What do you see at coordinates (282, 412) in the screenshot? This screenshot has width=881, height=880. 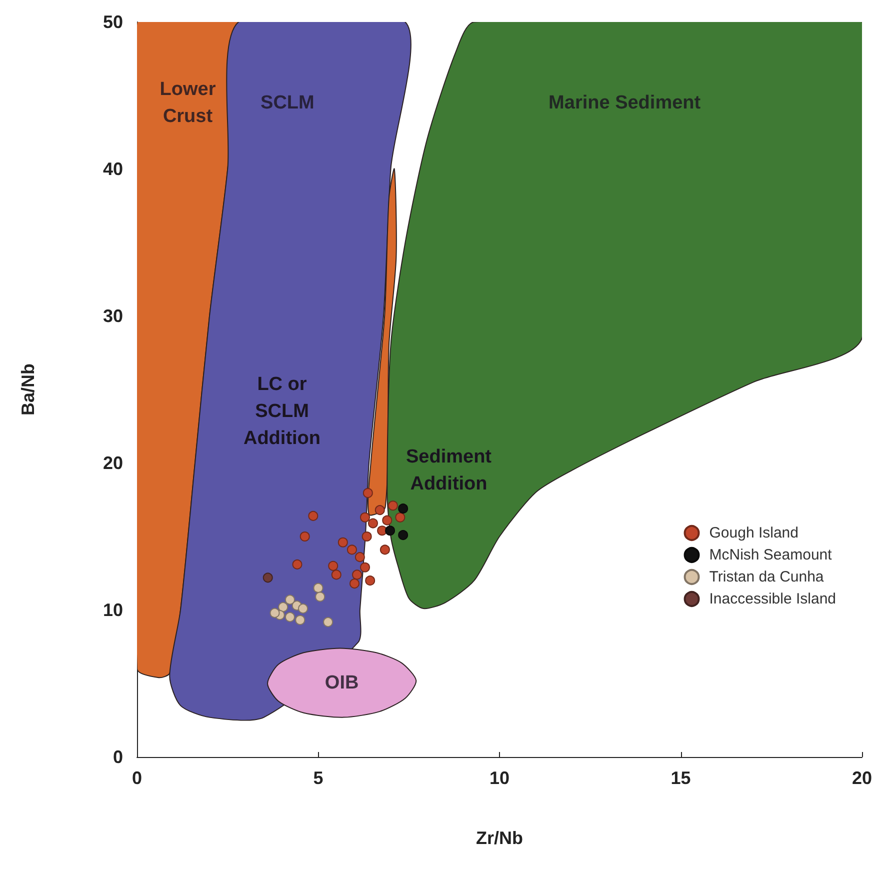 I see `annotation: LC or SCLM Addition` at bounding box center [282, 412].